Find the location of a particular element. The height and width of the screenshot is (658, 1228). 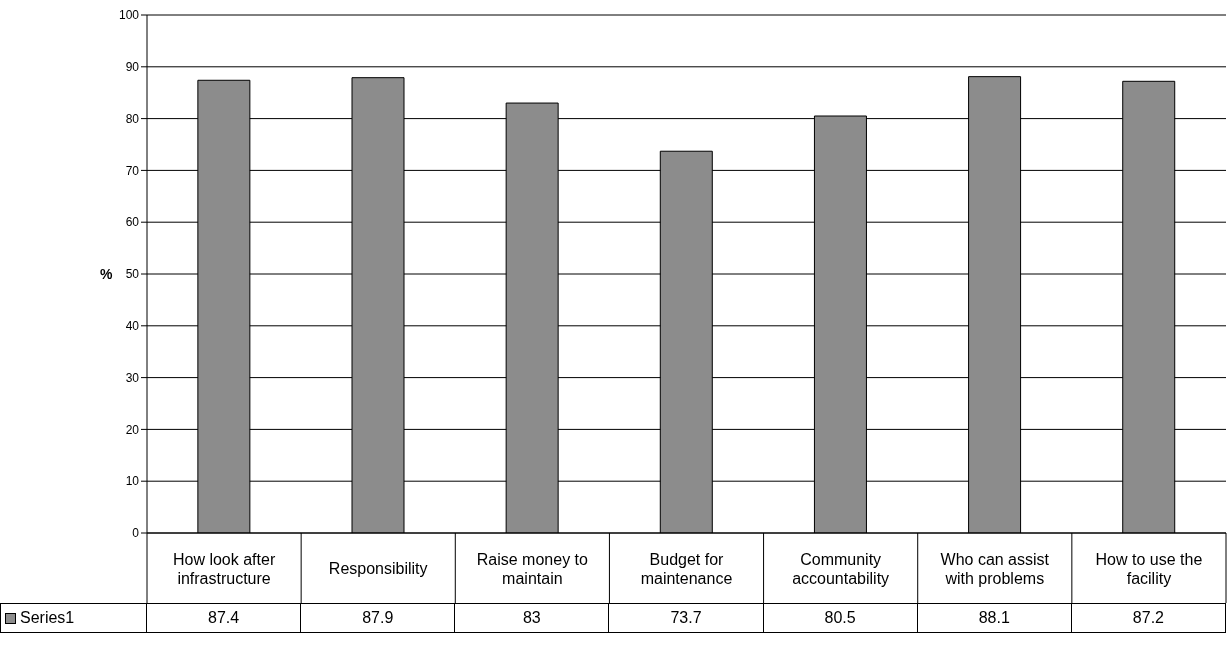

y-tick-label: 60 is located at coordinates (132, 222).